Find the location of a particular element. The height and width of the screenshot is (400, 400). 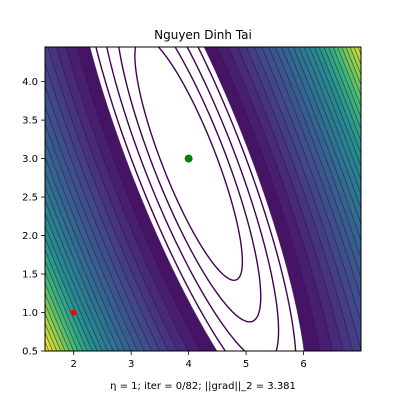

x-axis-ticks: 2 3 4 5 6 is located at coordinates (189, 360).